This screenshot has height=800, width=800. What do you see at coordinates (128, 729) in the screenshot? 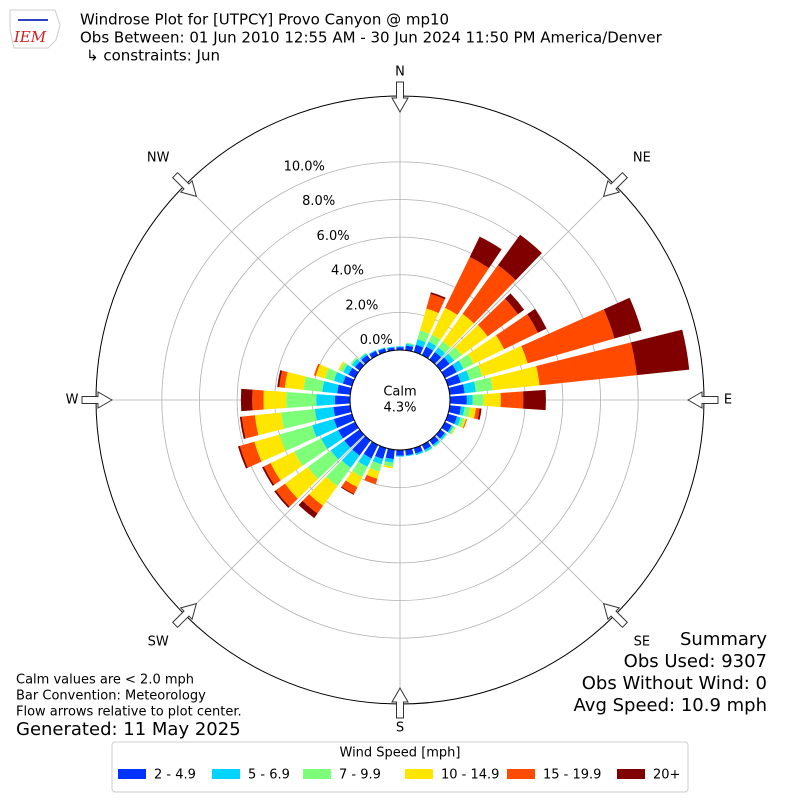
I see `generated-date: Generated: 11 May 2025` at bounding box center [128, 729].